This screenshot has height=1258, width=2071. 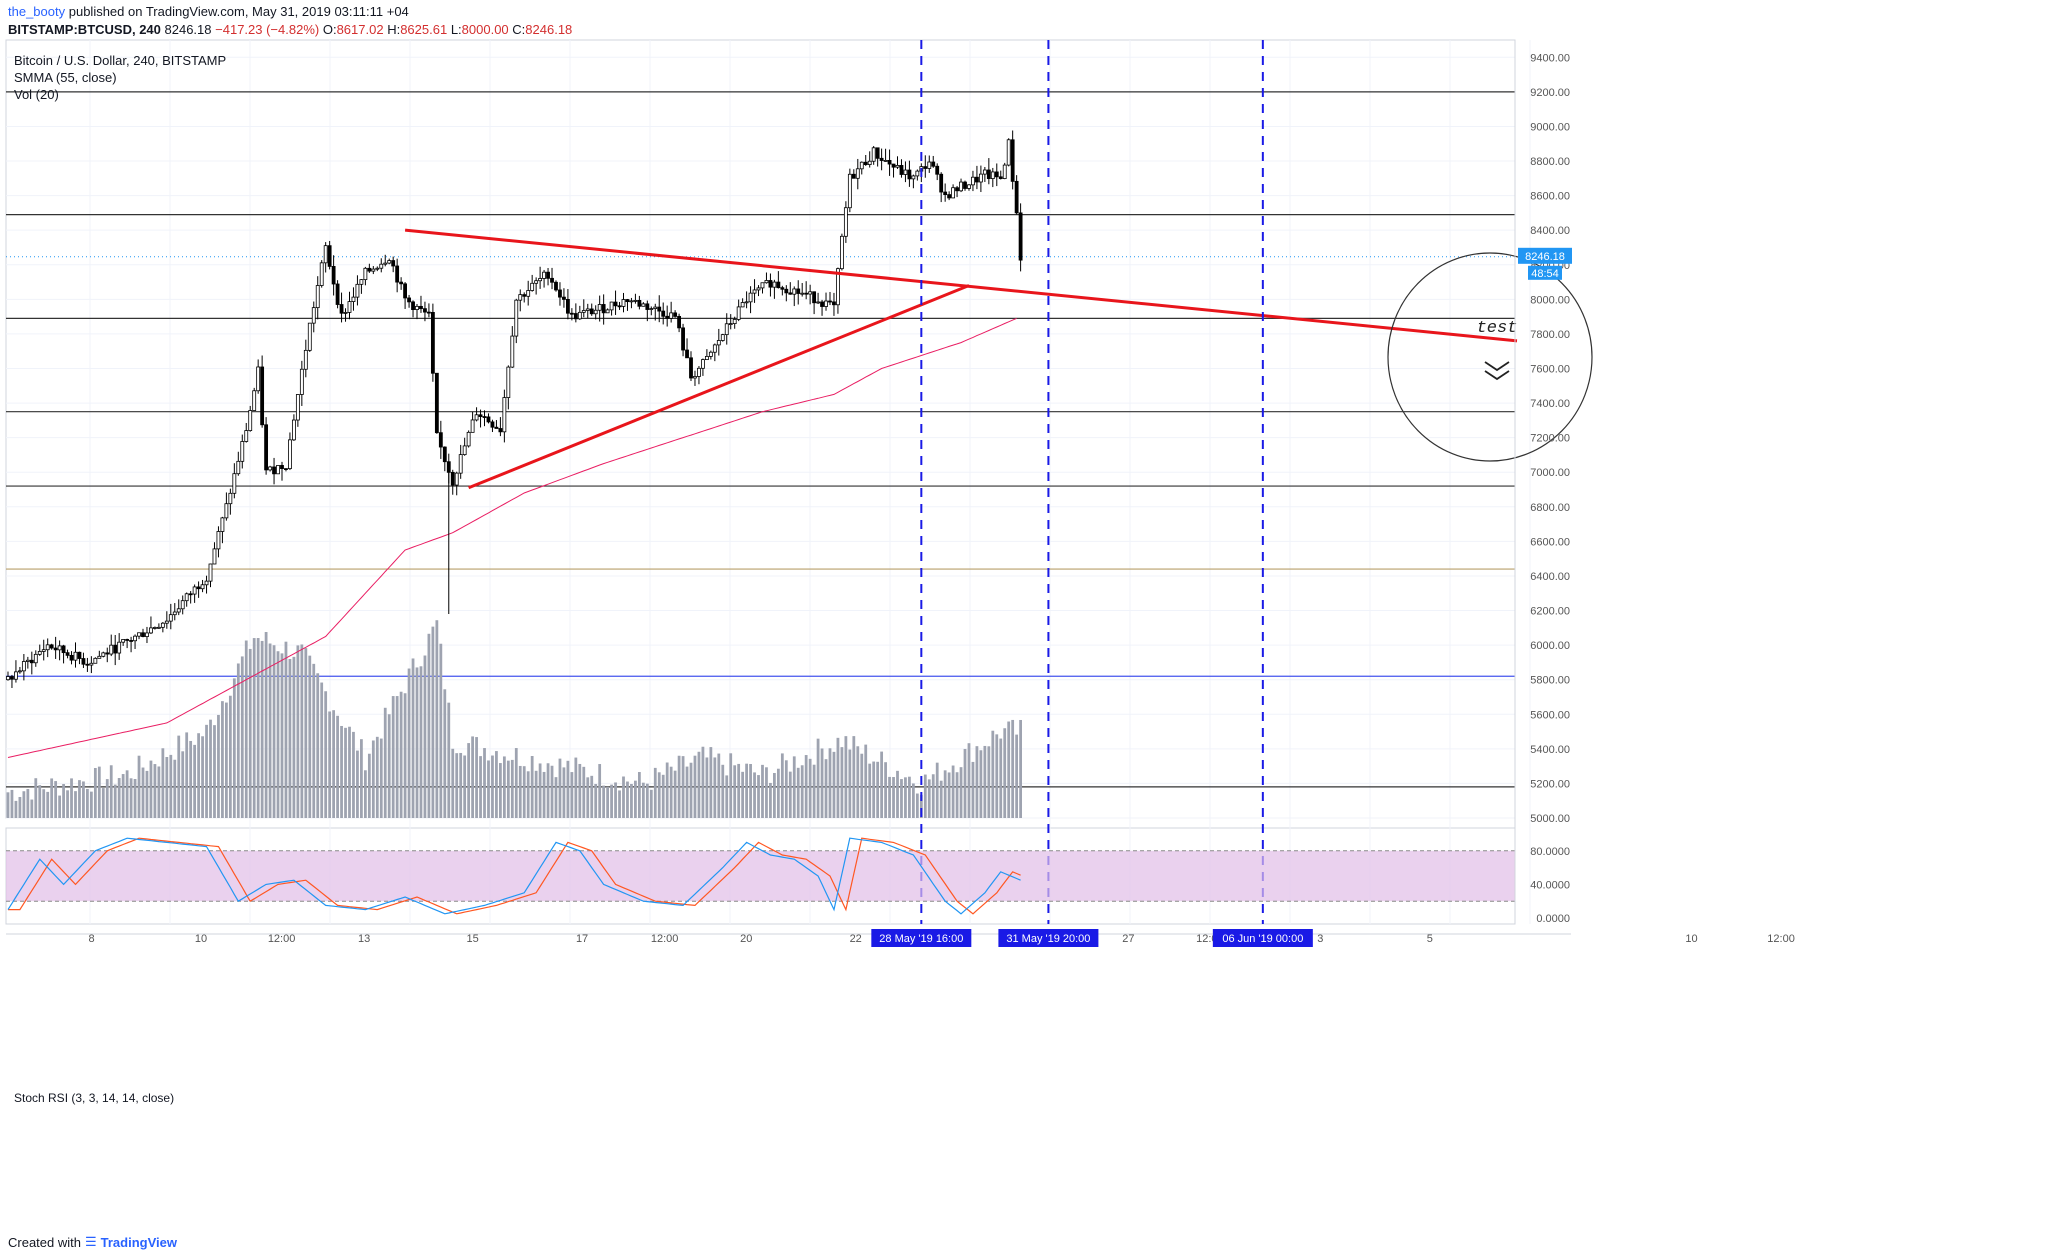 What do you see at coordinates (282, 939) in the screenshot?
I see `time-tick: 12:00` at bounding box center [282, 939].